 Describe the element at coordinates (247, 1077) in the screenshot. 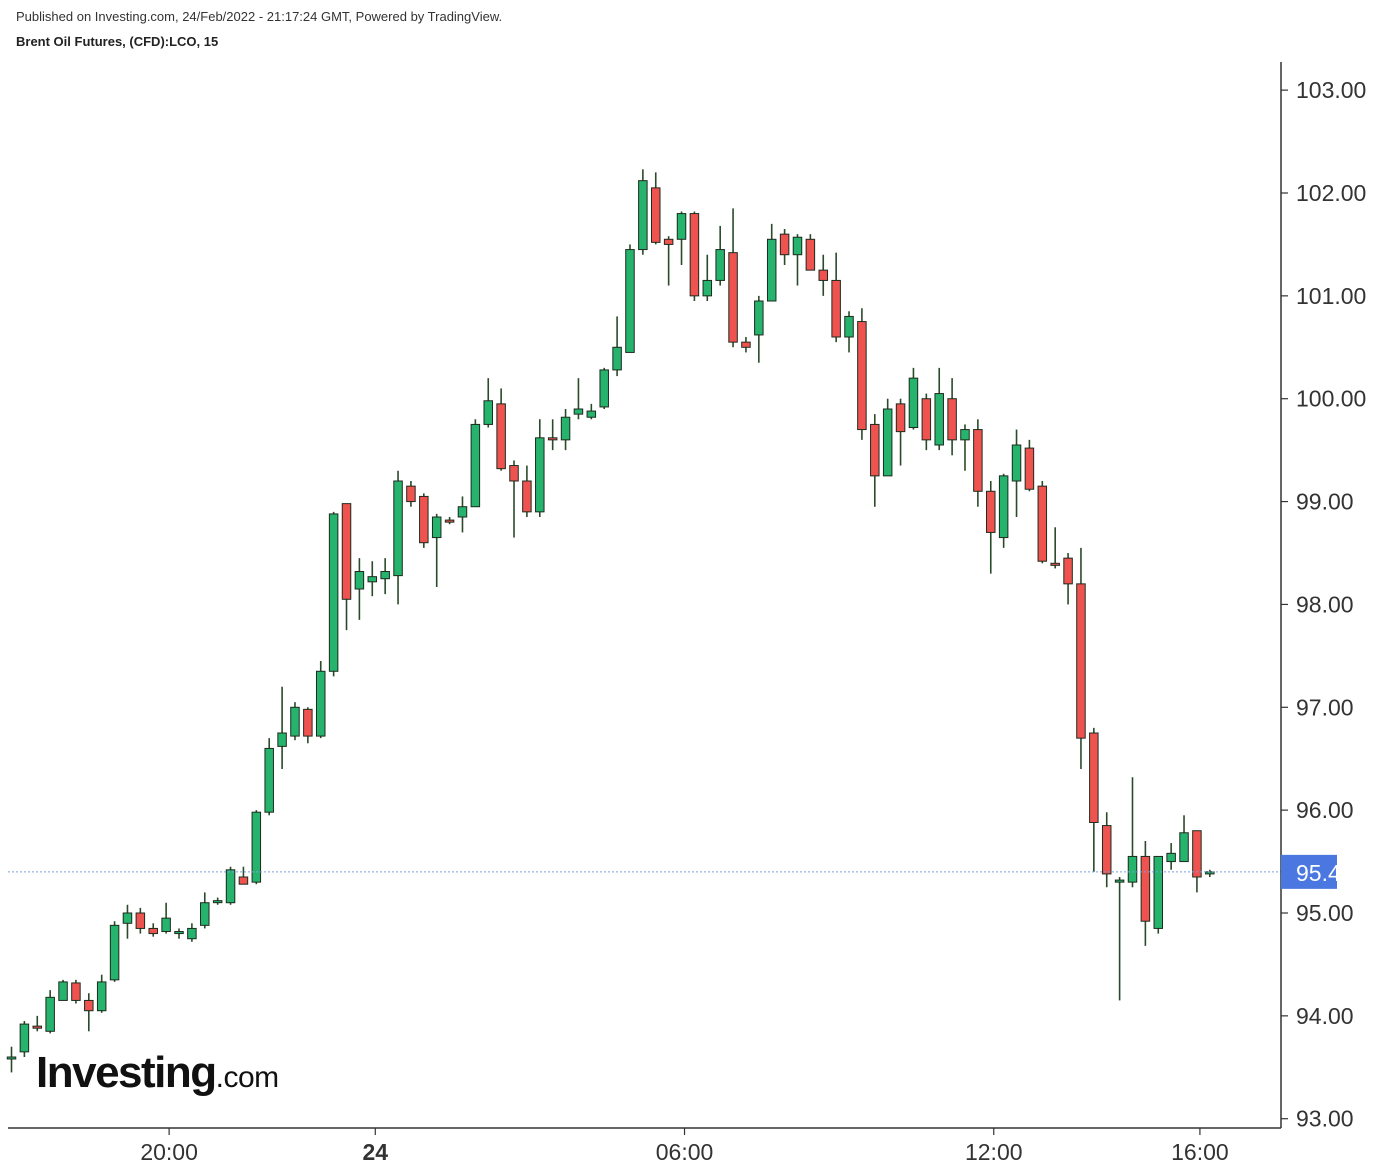

I see `logo-suffix: .com` at that location.